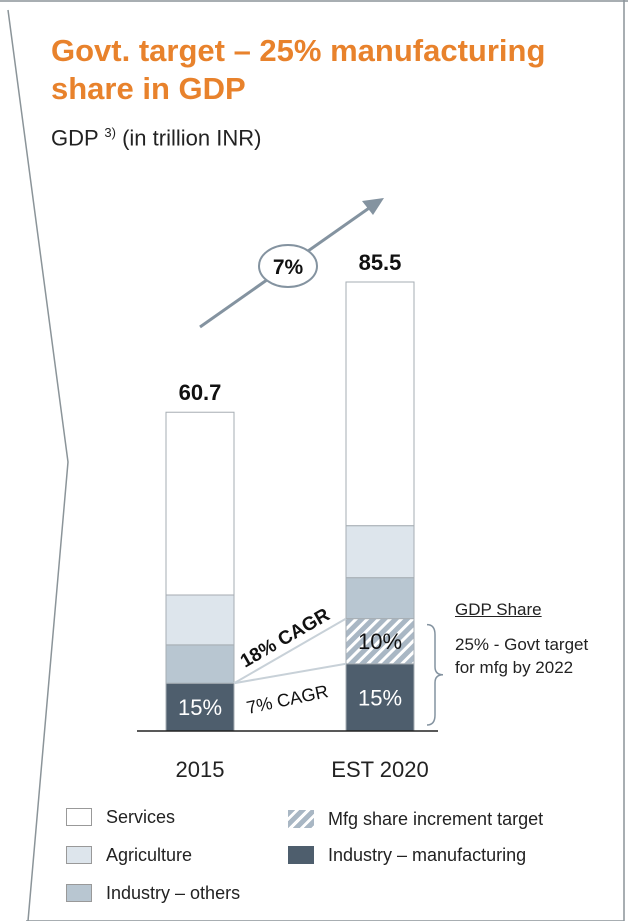  Describe the element at coordinates (200, 392) in the screenshot. I see `total-label-2015: 60.7` at that location.